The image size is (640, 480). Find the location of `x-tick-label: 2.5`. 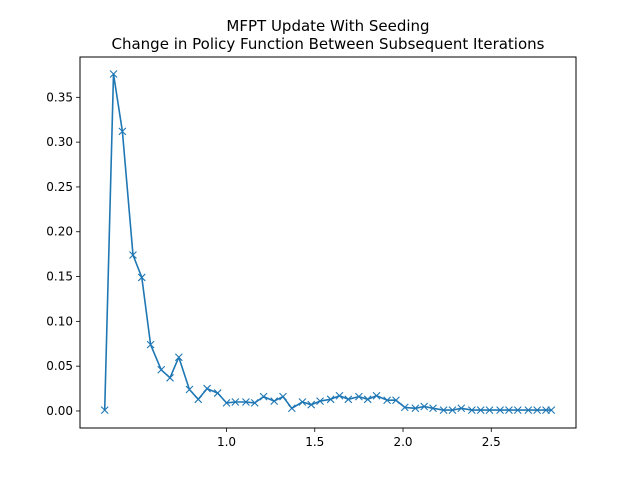

x-tick-label: 2.5 is located at coordinates (491, 442).